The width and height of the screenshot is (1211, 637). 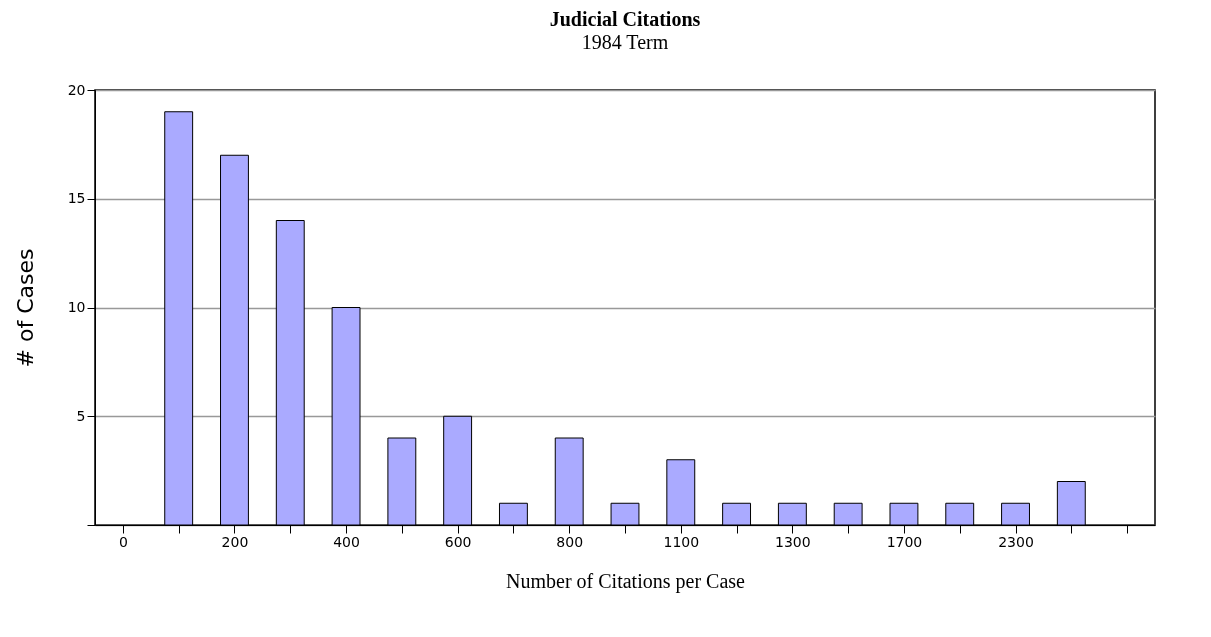 I want to click on y-axis-title: # of Cases, so click(x=25, y=308).